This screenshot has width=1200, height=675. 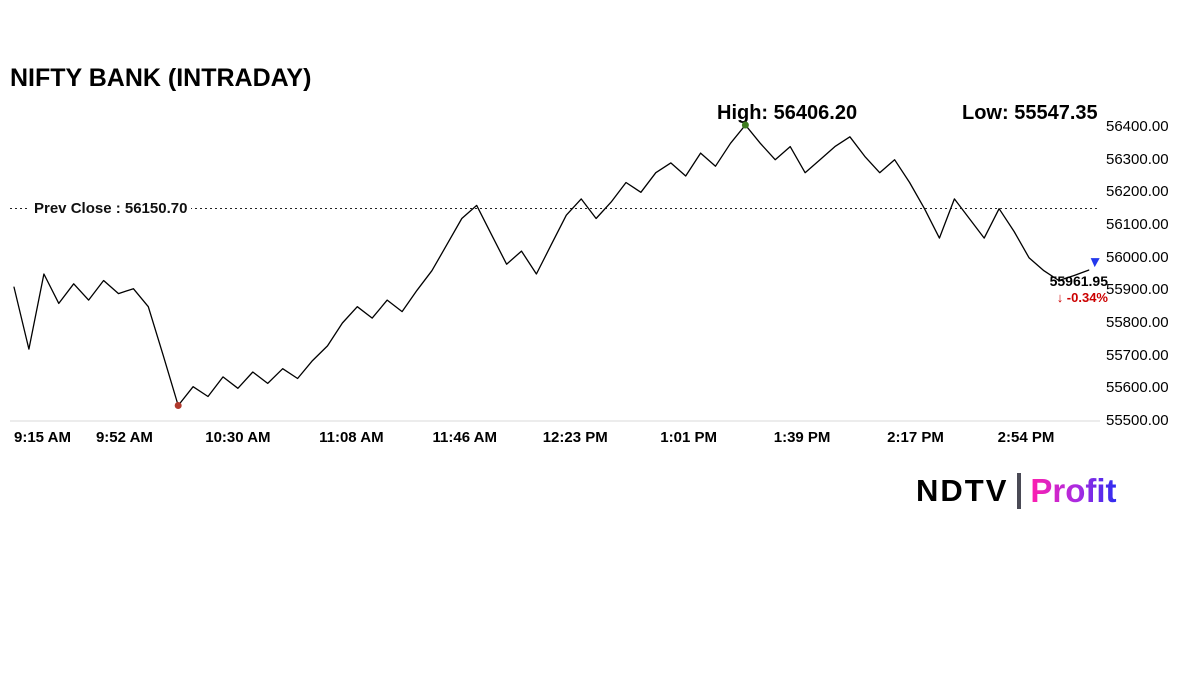 I want to click on high-marker-dot, so click(x=745, y=125).